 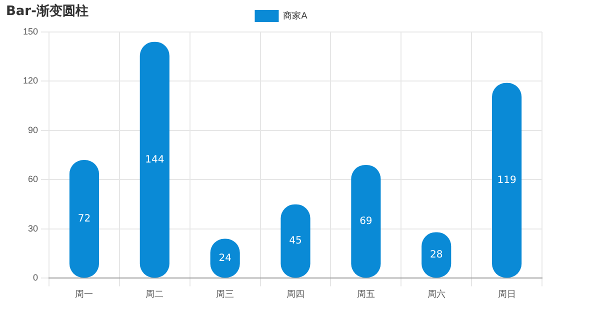 What do you see at coordinates (295, 241) in the screenshot?
I see `data-label: 45` at bounding box center [295, 241].